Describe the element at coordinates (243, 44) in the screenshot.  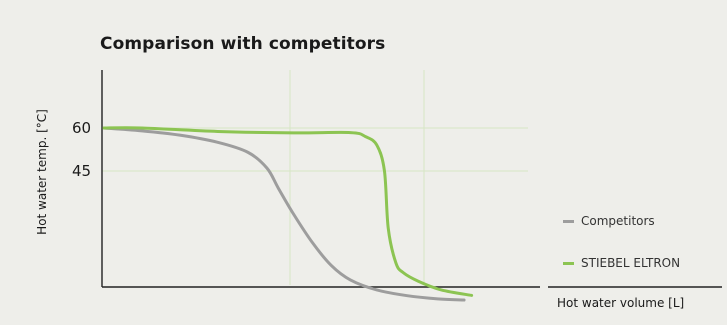
I see `chart-title: Comparison with competitors` at that location.